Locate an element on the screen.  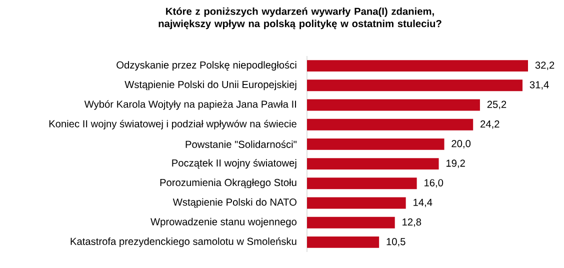
data-label: 12,8 is located at coordinates (412, 222).